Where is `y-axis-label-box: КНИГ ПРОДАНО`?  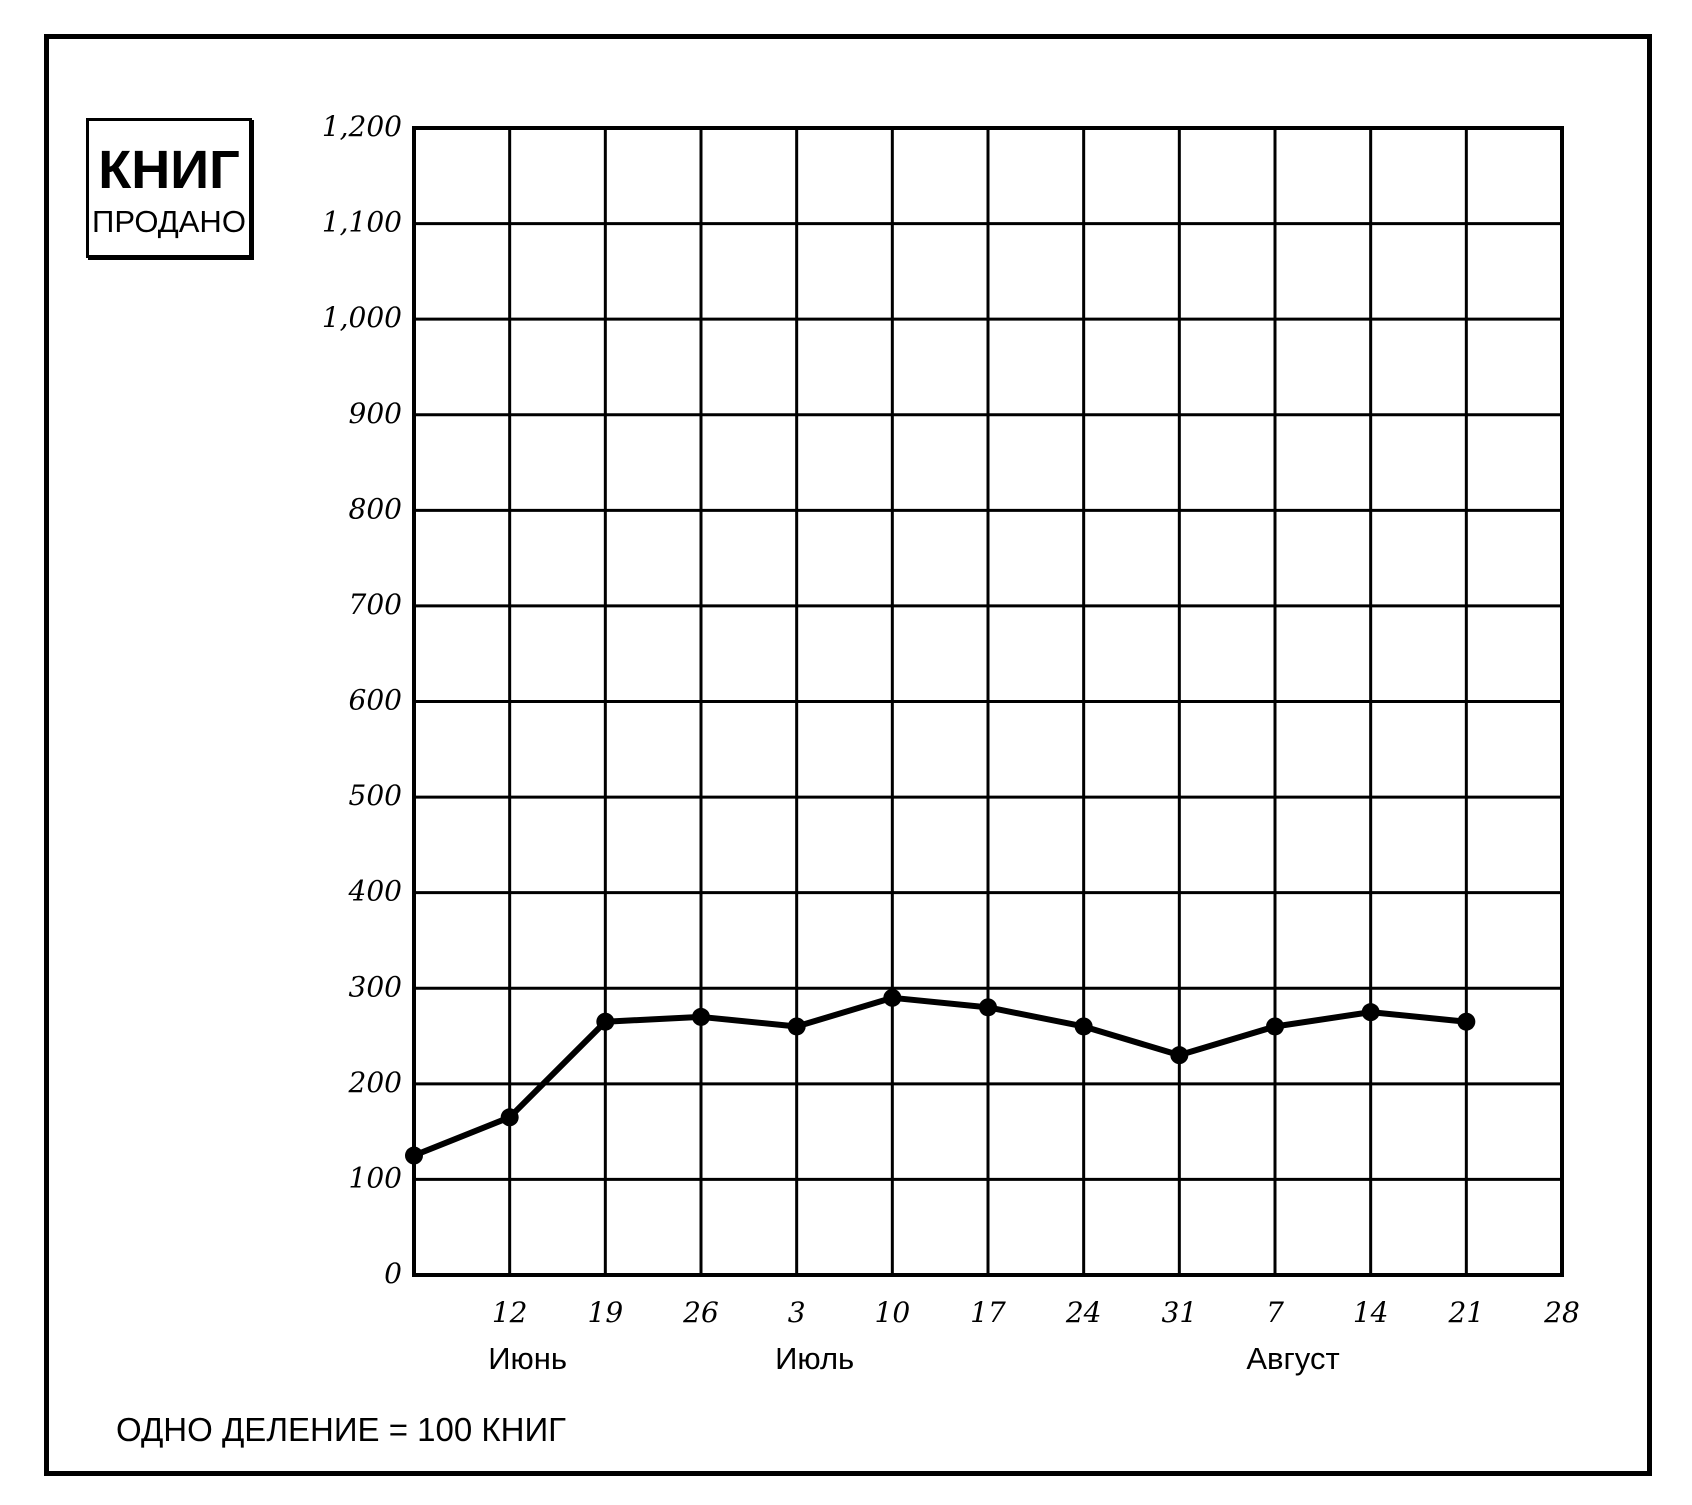 y-axis-label-box: КНИГ ПРОДАНО is located at coordinates (169, 188).